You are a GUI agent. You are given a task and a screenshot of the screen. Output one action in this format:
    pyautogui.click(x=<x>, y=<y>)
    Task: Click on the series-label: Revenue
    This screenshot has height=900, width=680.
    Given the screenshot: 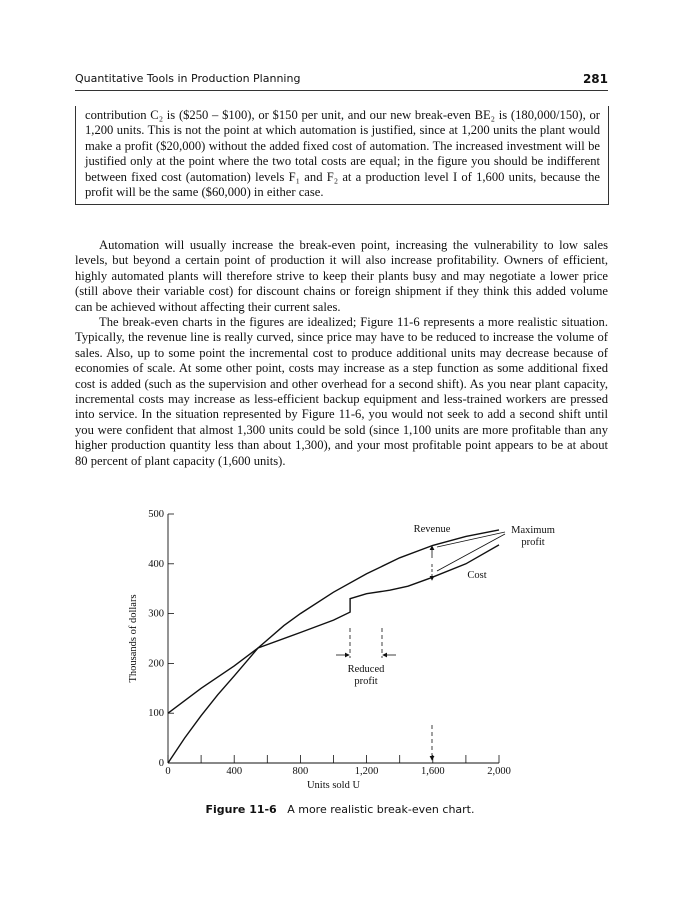 What is the action you would take?
    pyautogui.click(x=432, y=529)
    